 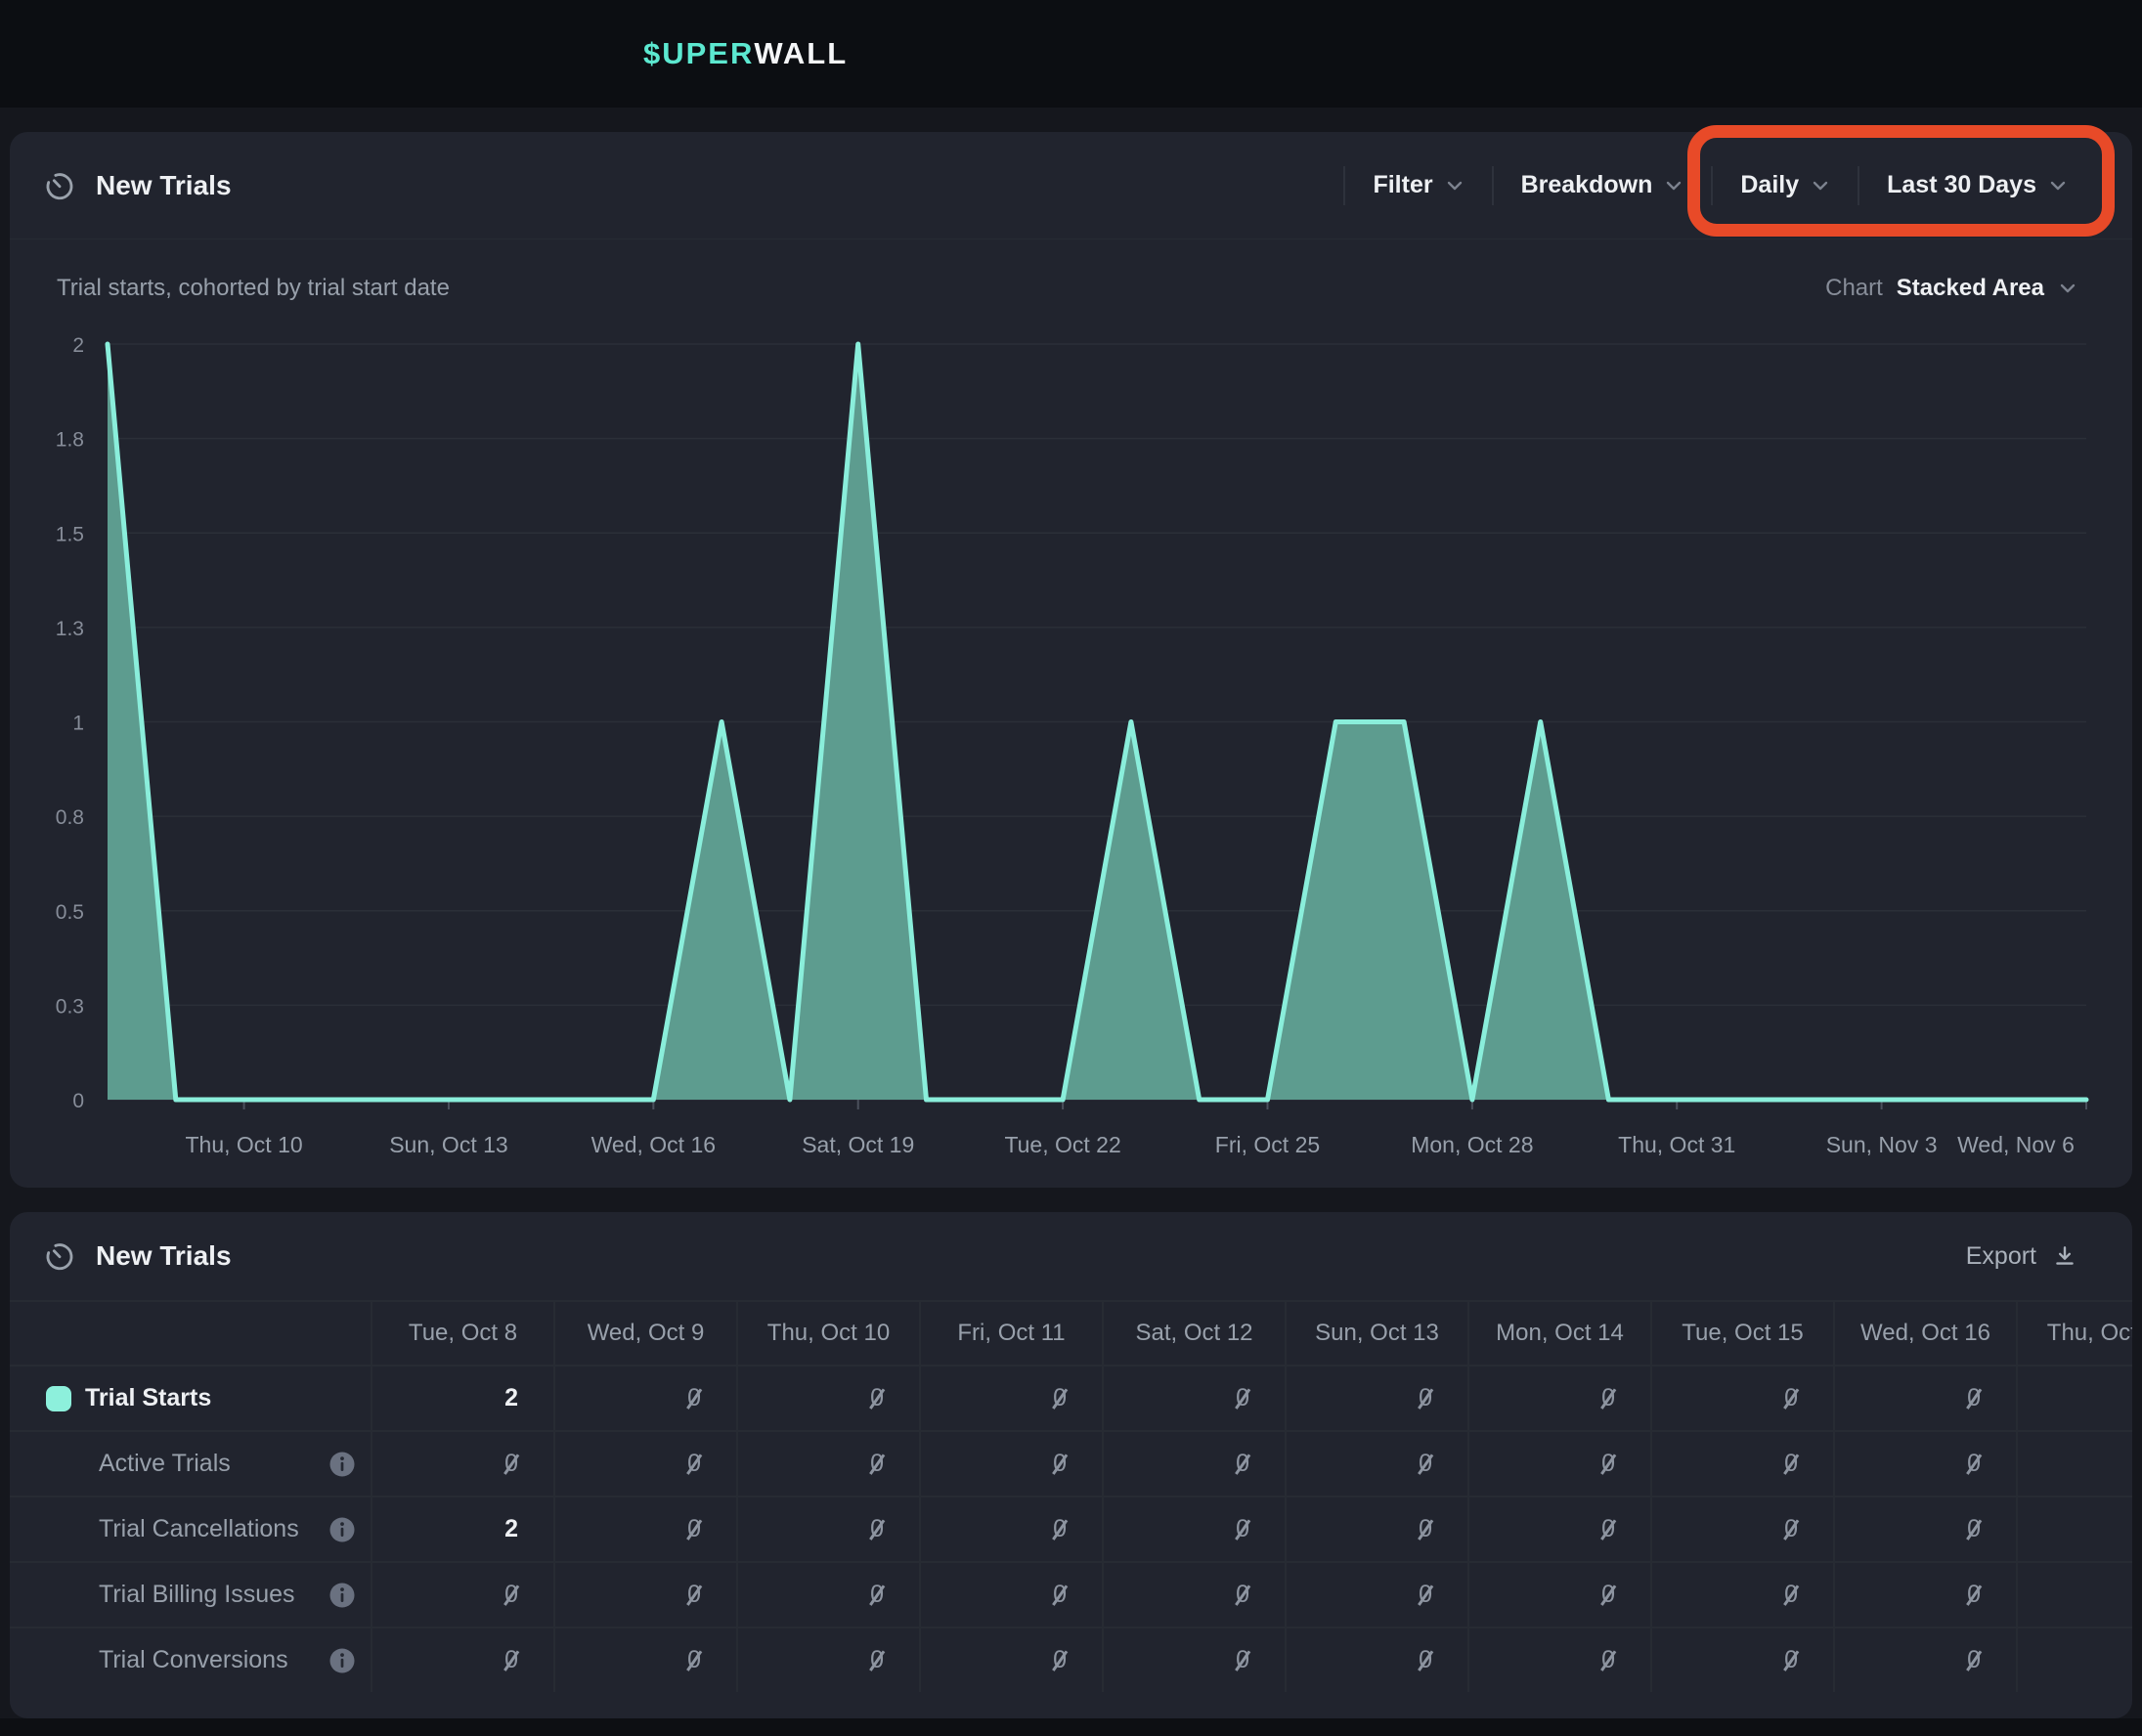 What do you see at coordinates (78, 1101) in the screenshot?
I see `y-axis-label: 0` at bounding box center [78, 1101].